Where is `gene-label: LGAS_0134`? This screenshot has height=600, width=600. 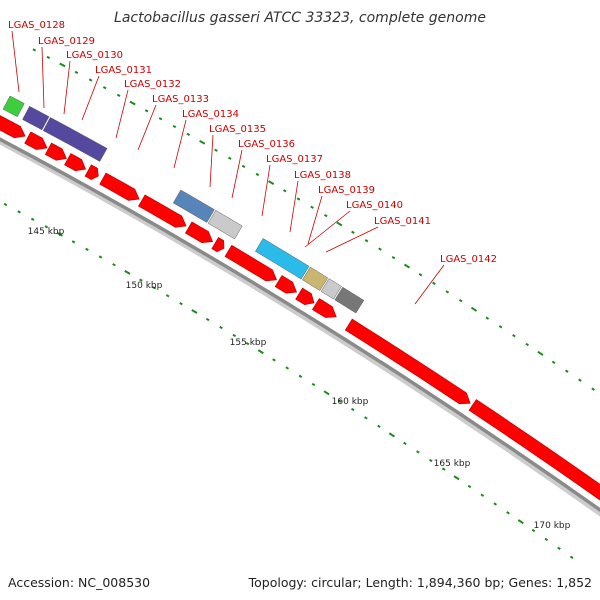
gene-label: LGAS_0134 is located at coordinates (210, 114).